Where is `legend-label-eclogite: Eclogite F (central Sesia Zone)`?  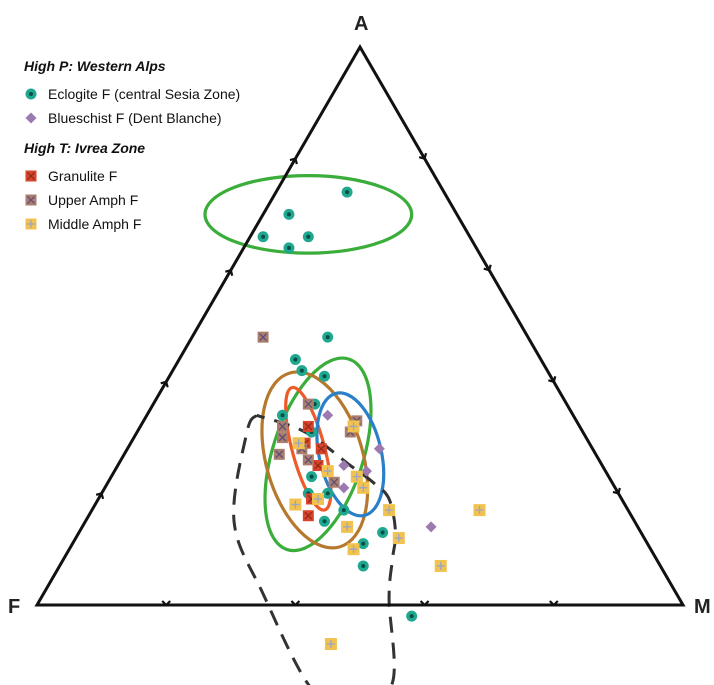 legend-label-eclogite: Eclogite F (central Sesia Zone) is located at coordinates (144, 94).